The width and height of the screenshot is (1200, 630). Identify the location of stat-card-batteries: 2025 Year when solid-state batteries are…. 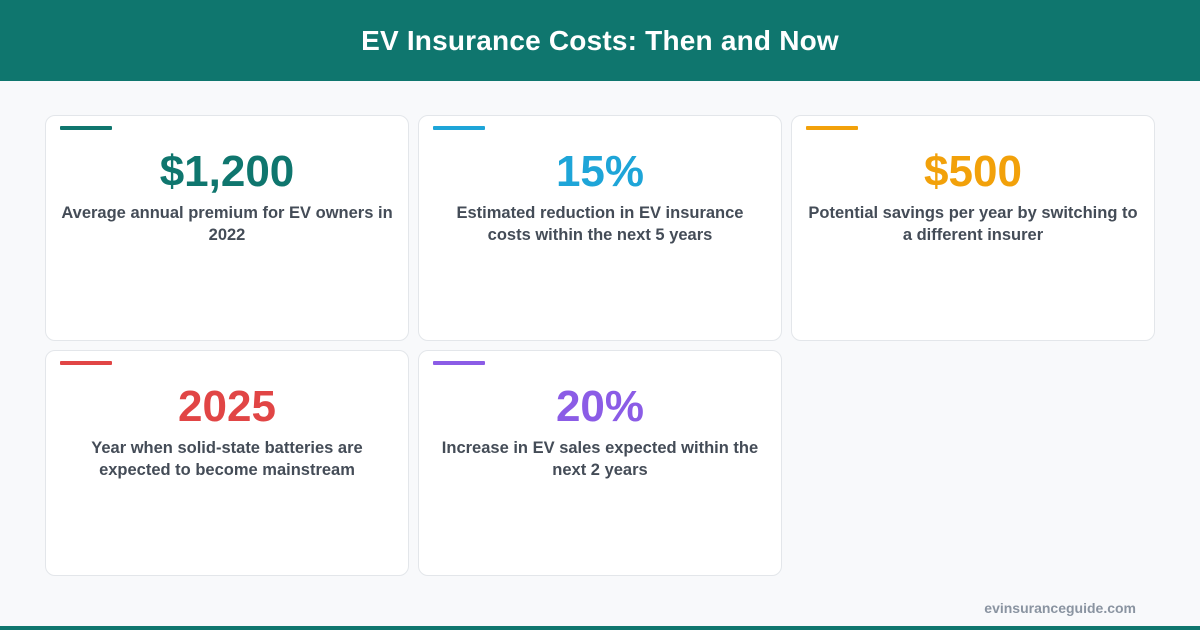
(227, 463).